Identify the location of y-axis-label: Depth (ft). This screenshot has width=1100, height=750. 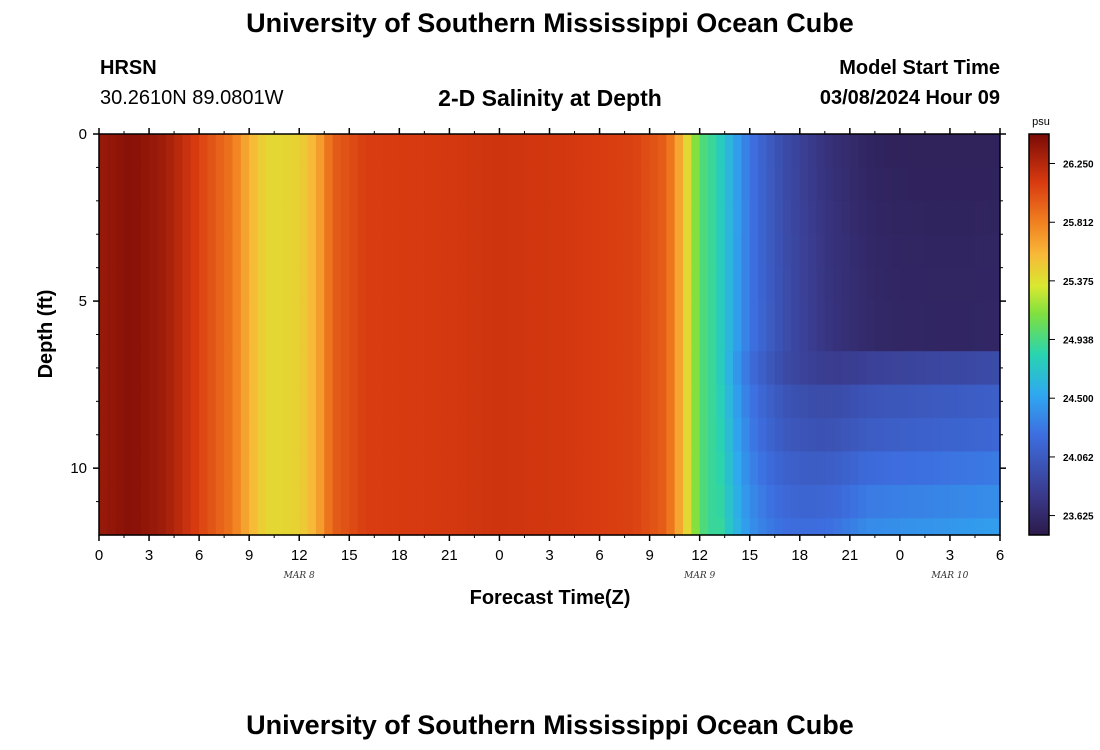
(46, 334).